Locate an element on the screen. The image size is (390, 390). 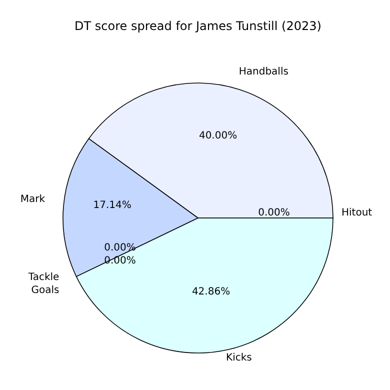
category-label: Goals is located at coordinates (45, 290).